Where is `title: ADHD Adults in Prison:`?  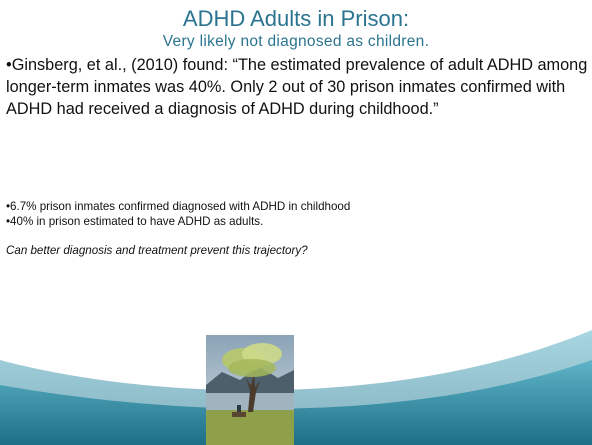
title: ADHD Adults in Prison: is located at coordinates (296, 18).